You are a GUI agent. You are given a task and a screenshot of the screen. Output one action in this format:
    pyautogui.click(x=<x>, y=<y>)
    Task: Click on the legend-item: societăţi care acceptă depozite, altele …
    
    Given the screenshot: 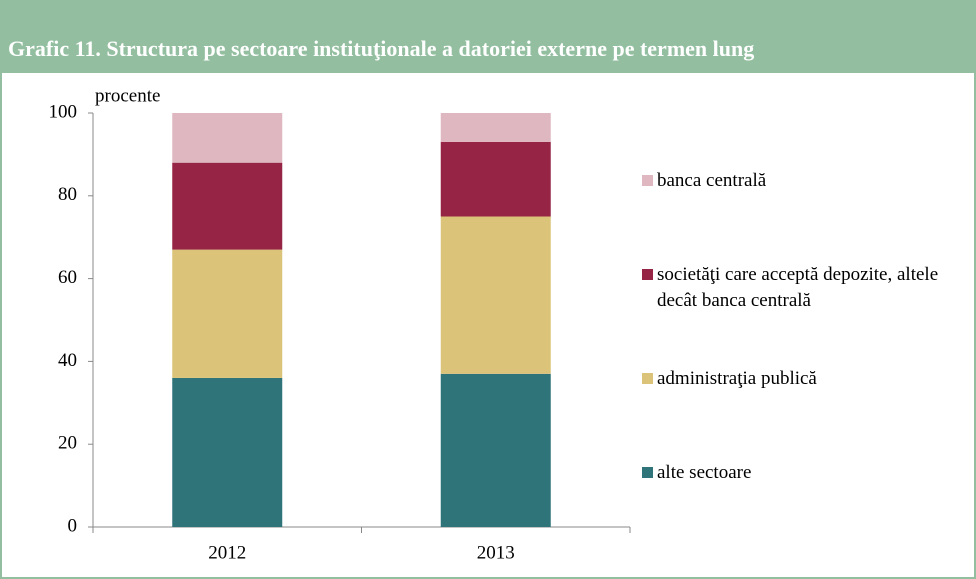 What is the action you would take?
    pyautogui.click(x=804, y=288)
    